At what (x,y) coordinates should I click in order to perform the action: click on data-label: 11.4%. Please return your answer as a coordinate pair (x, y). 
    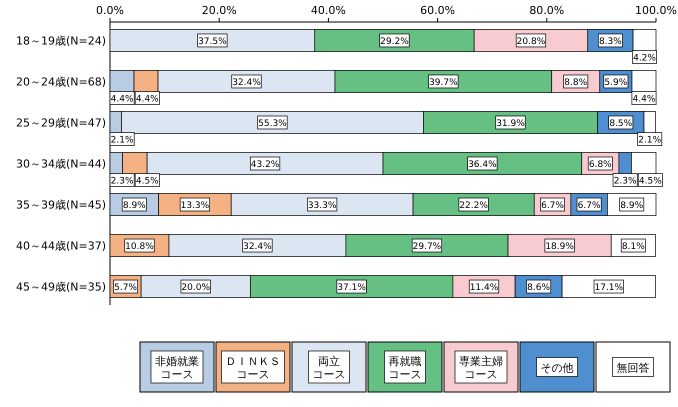
    Looking at the image, I should click on (484, 288).